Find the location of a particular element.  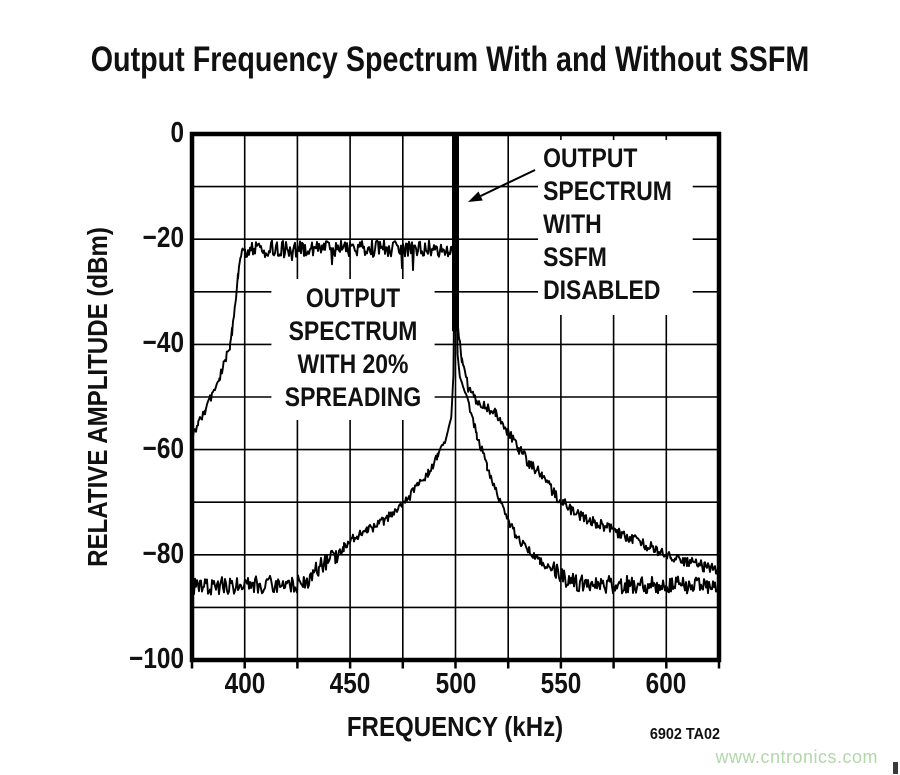

annotation-line: WITH 20% is located at coordinates (353, 364).